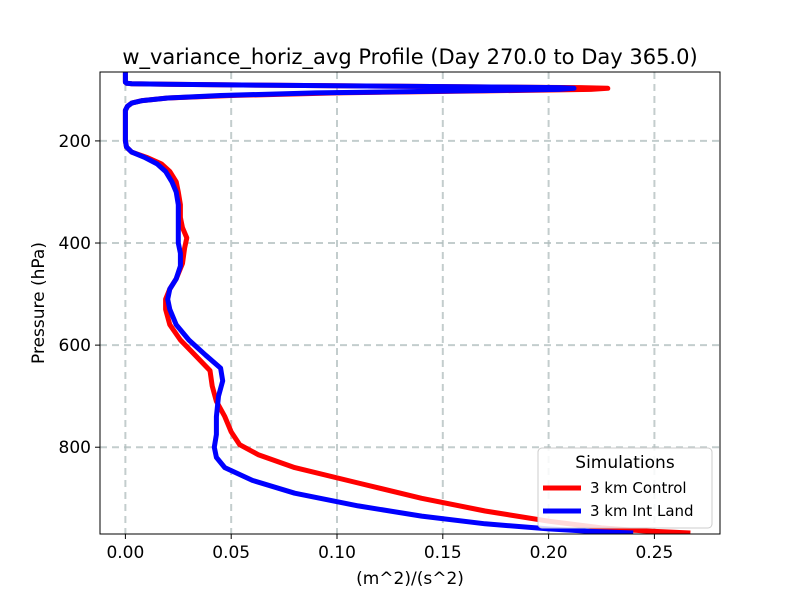  I want to click on legend-label-int-land: 3 km Int Land, so click(642, 511).